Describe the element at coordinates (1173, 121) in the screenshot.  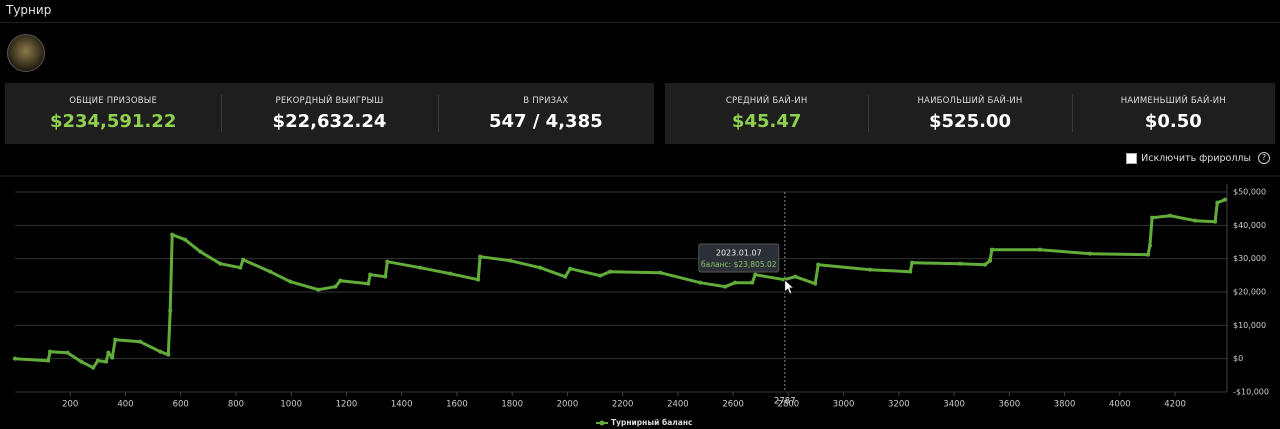
I see `stat-value: $0.50` at that location.